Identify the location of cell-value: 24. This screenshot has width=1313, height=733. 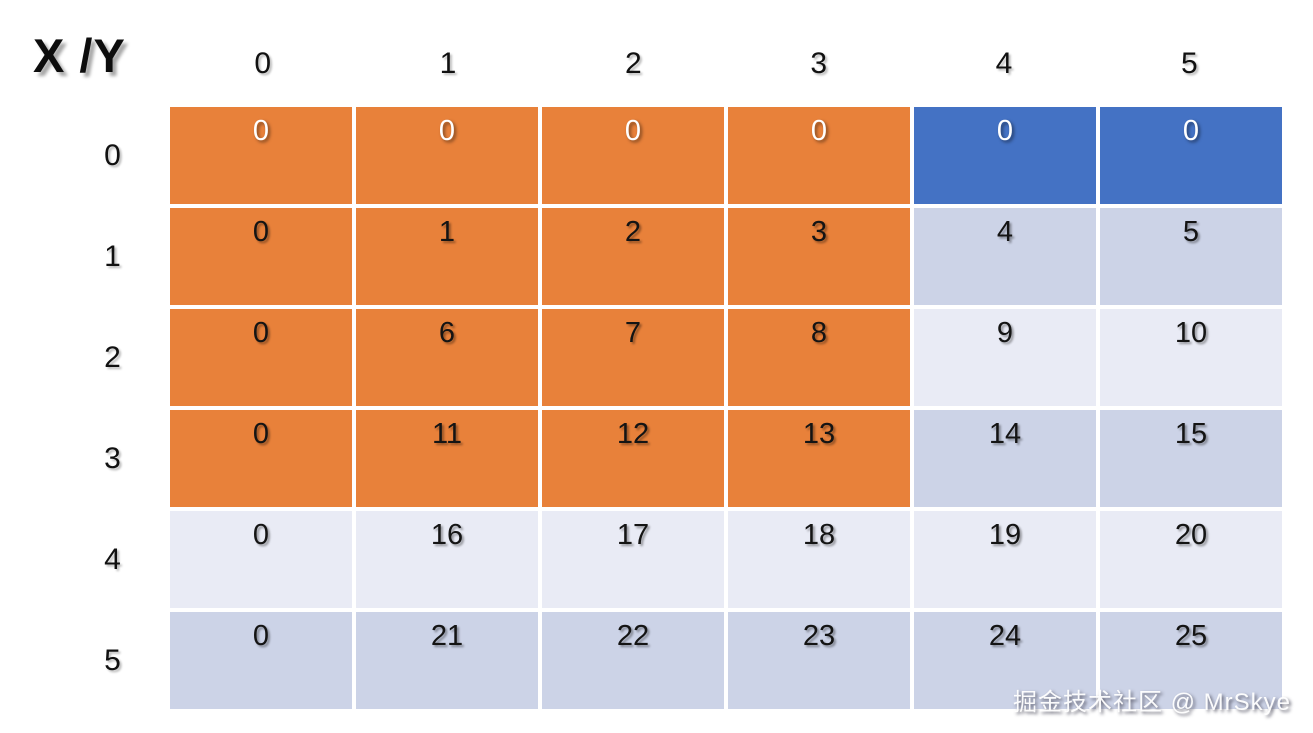
(1005, 636).